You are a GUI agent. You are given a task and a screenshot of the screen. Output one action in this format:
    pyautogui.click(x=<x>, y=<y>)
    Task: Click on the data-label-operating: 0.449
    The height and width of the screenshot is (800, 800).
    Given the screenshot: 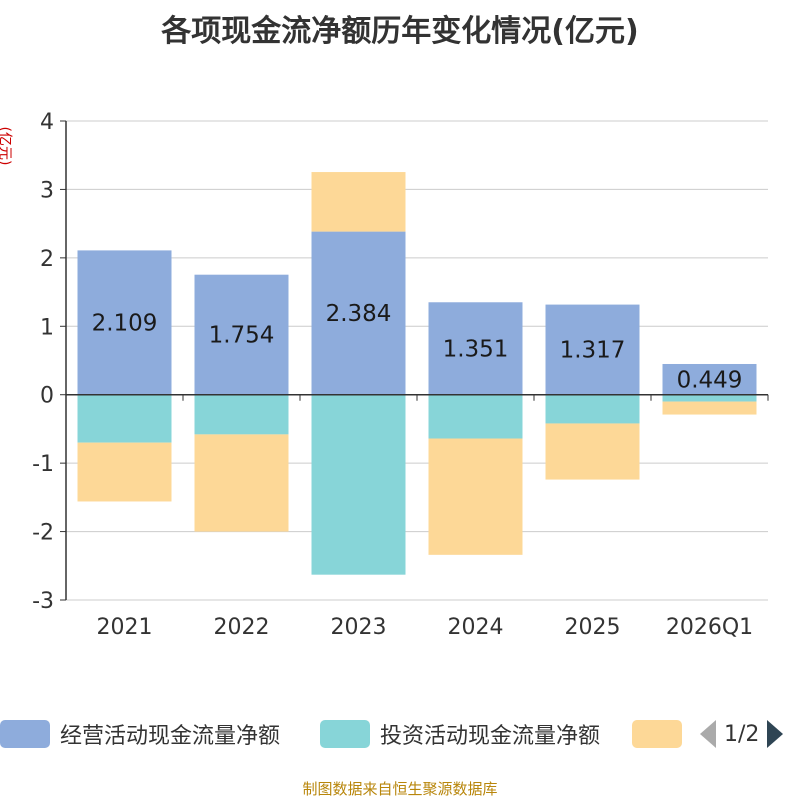 What is the action you would take?
    pyautogui.click(x=710, y=380)
    